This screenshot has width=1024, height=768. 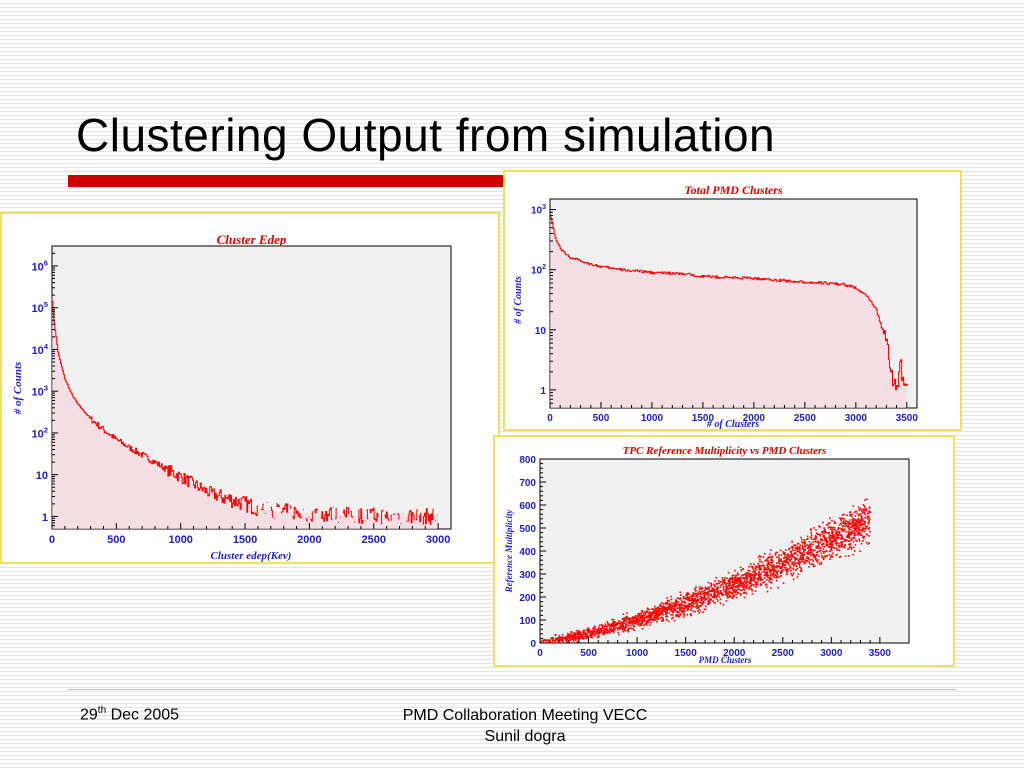 I want to click on footer-date: 29th Dec 2005, so click(x=129, y=714).